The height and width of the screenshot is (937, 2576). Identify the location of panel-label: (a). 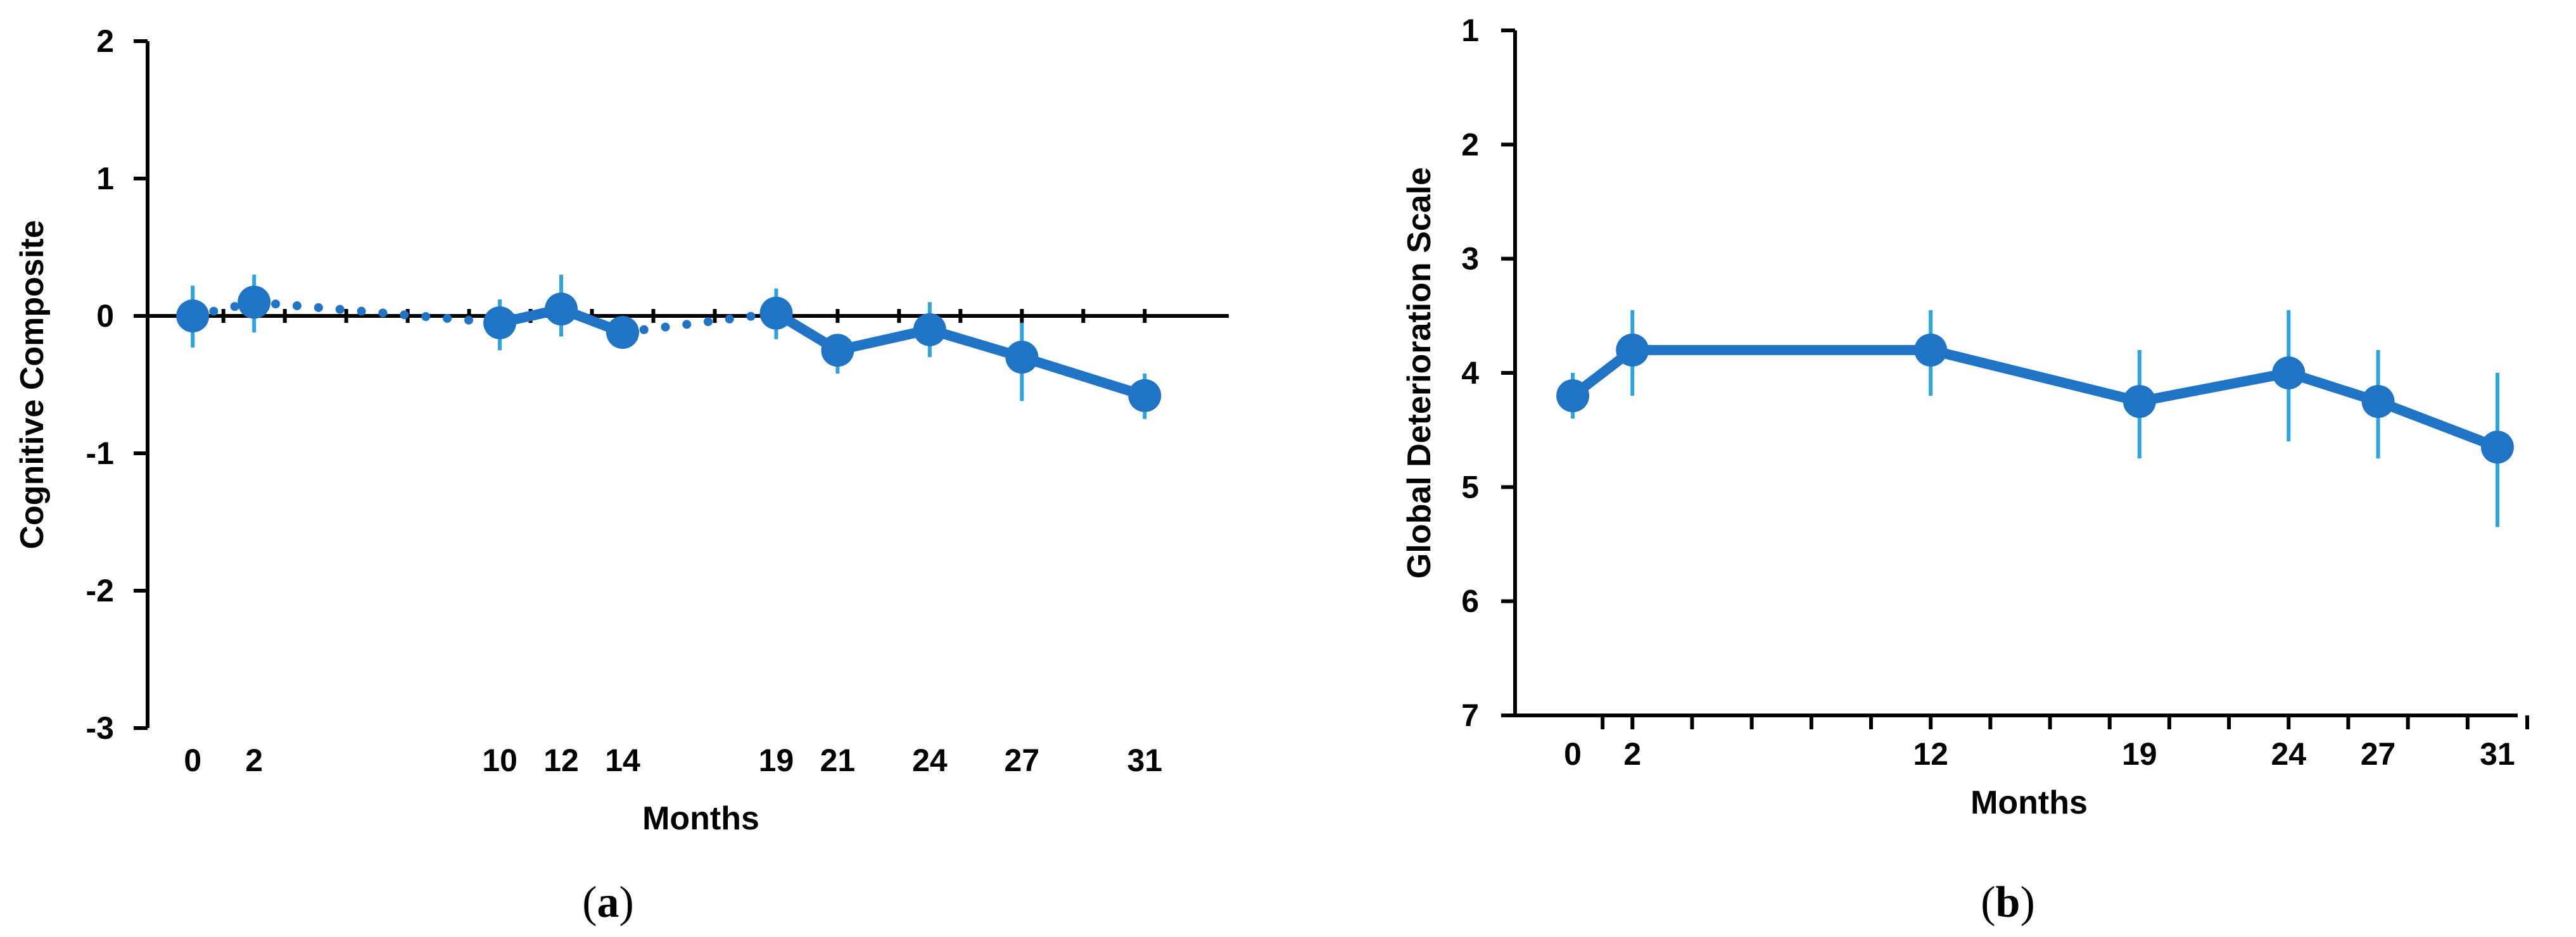
(608, 903).